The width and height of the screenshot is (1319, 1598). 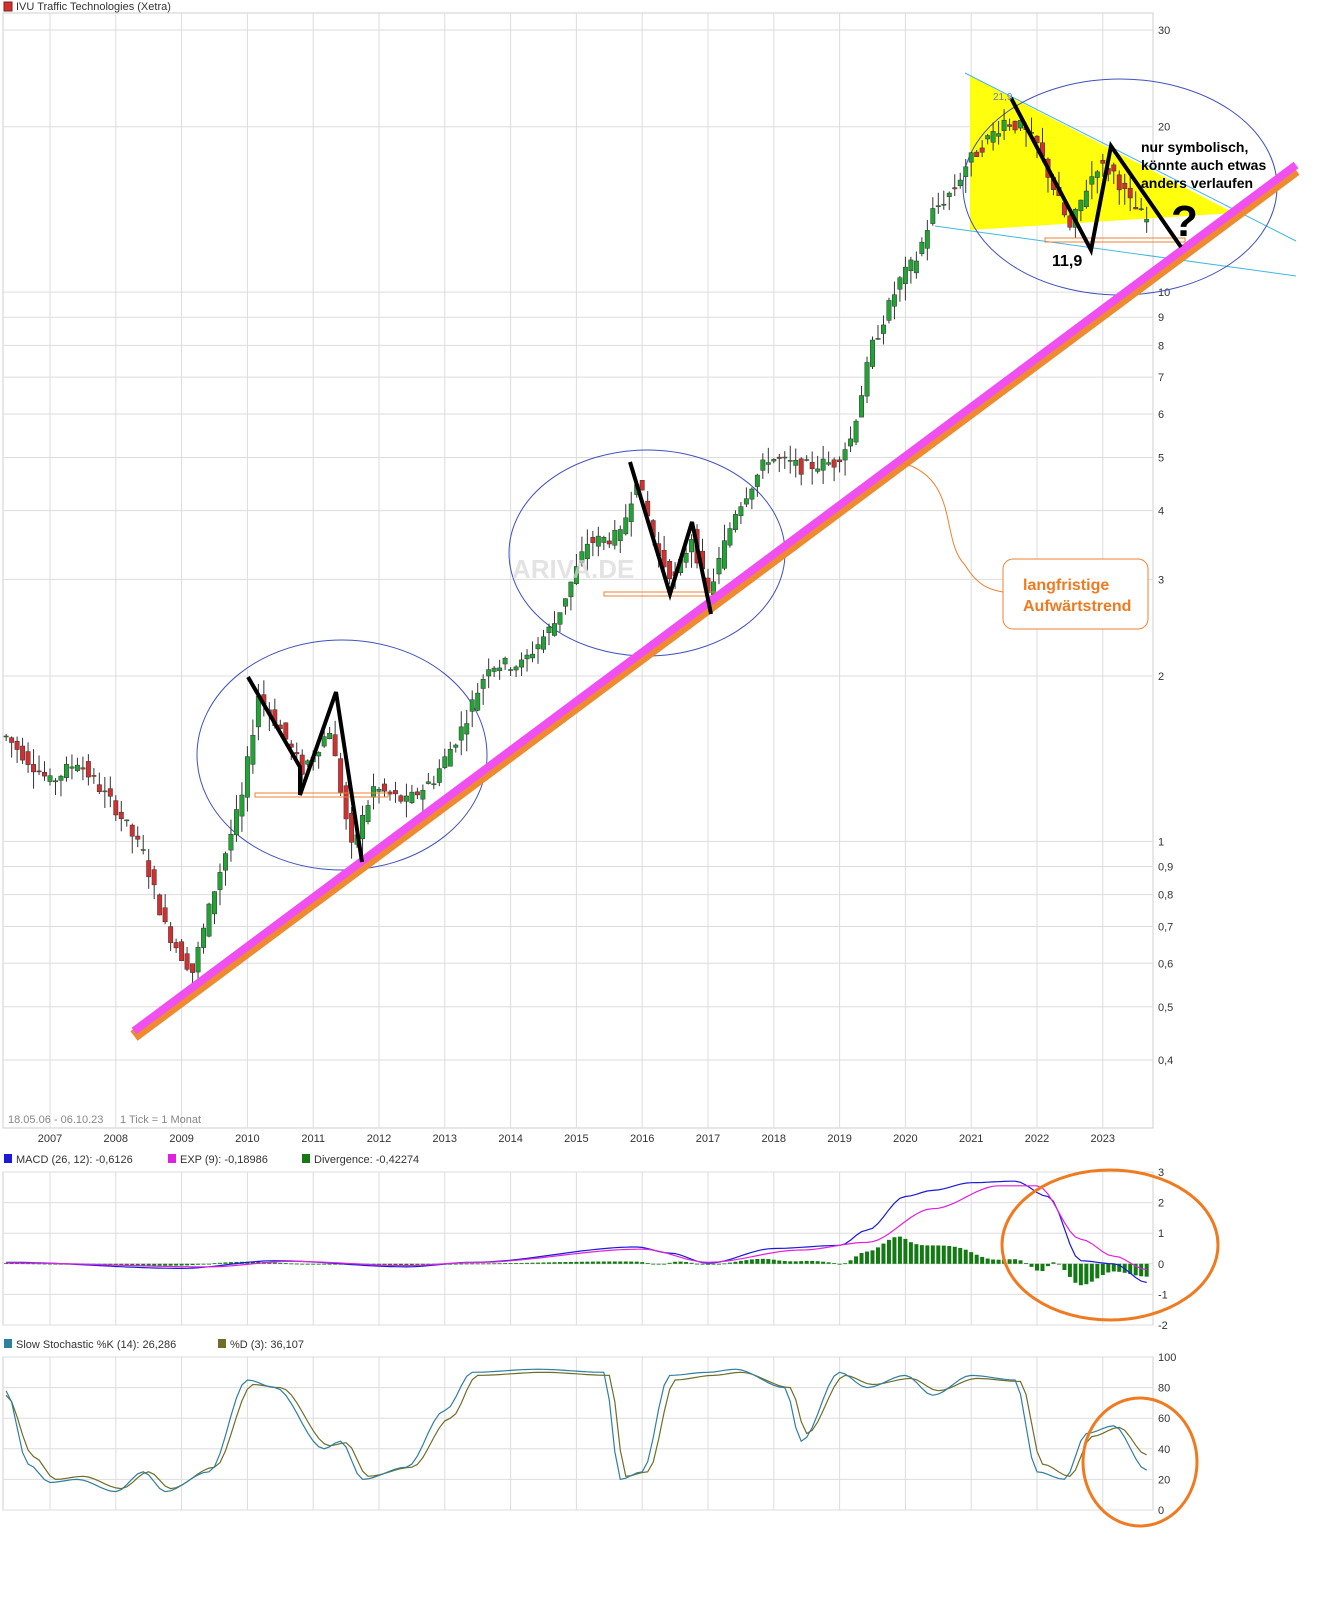 What do you see at coordinates (1167, 1358) in the screenshot?
I see `stochastic-tick-label: 100` at bounding box center [1167, 1358].